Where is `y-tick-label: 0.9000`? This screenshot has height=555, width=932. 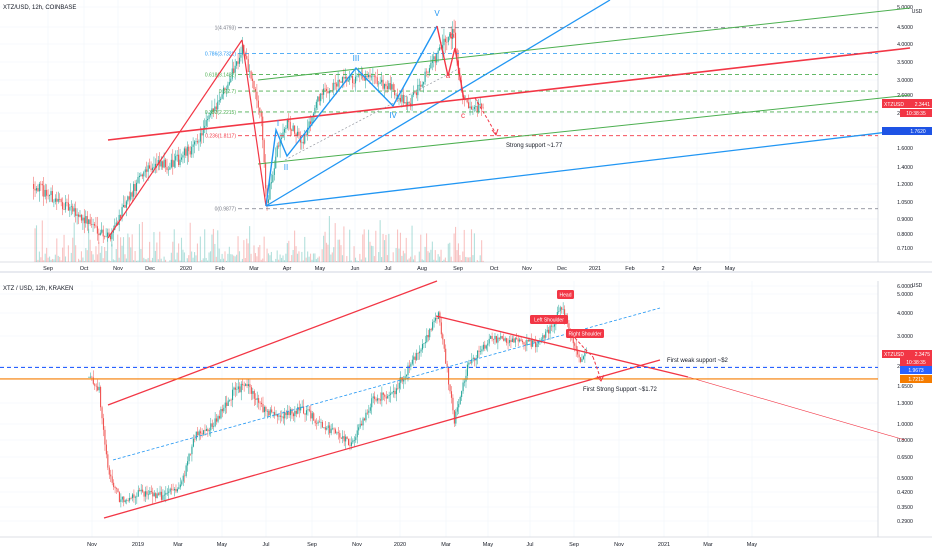 y-tick-label: 0.9000 is located at coordinates (905, 220).